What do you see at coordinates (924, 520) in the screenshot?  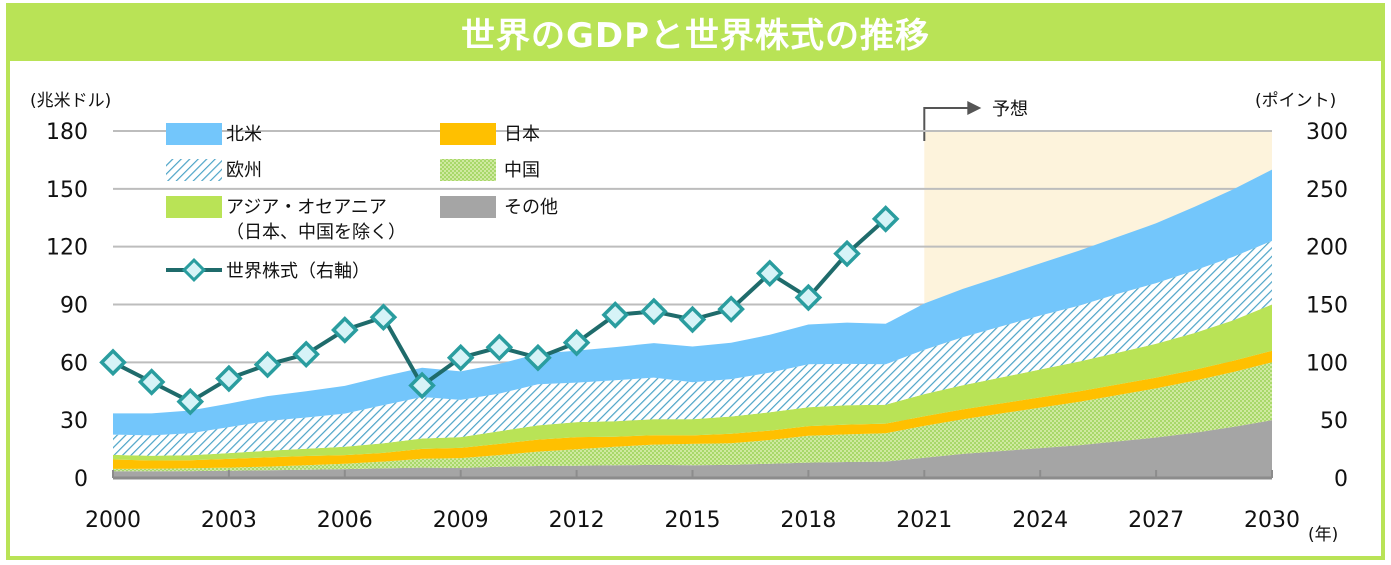 I see `x-tick-label: 2021` at bounding box center [924, 520].